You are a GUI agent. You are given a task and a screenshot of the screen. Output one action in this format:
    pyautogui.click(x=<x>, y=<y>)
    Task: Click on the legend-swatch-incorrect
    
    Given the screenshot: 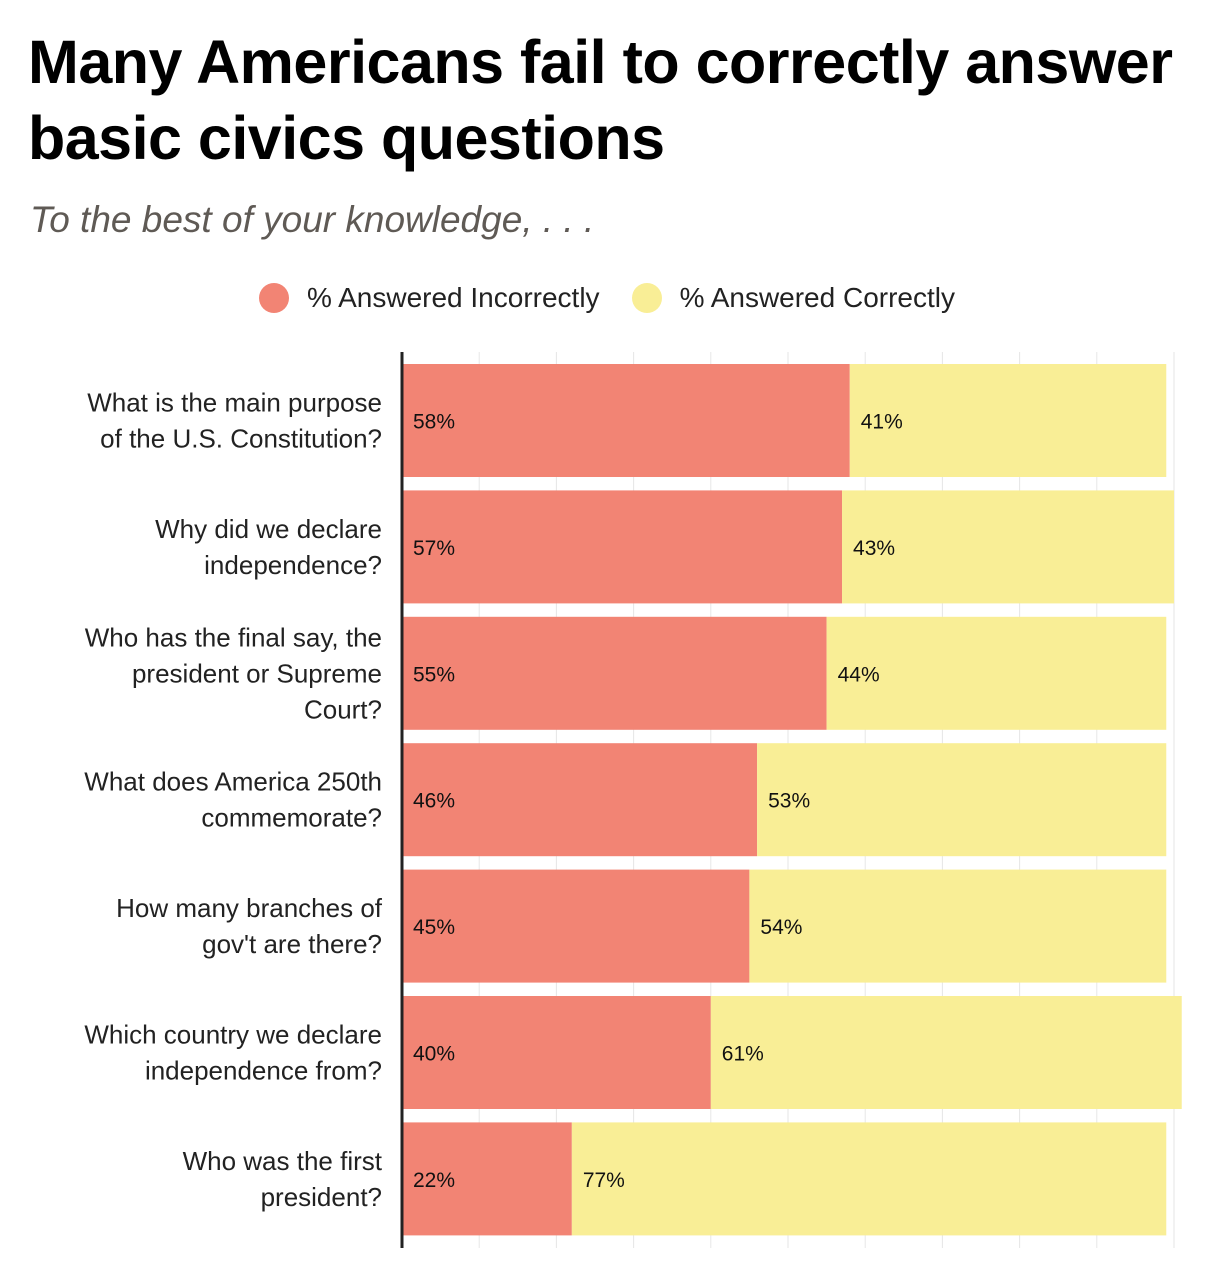 What is the action you would take?
    pyautogui.click(x=273, y=298)
    